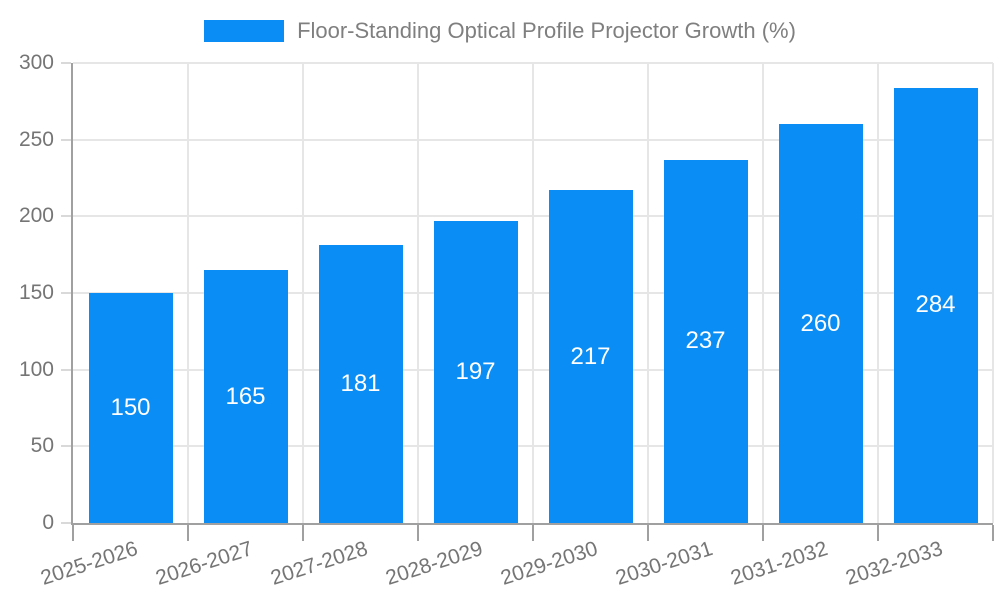 This screenshot has width=1000, height=600. I want to click on bar: 150, so click(130, 408).